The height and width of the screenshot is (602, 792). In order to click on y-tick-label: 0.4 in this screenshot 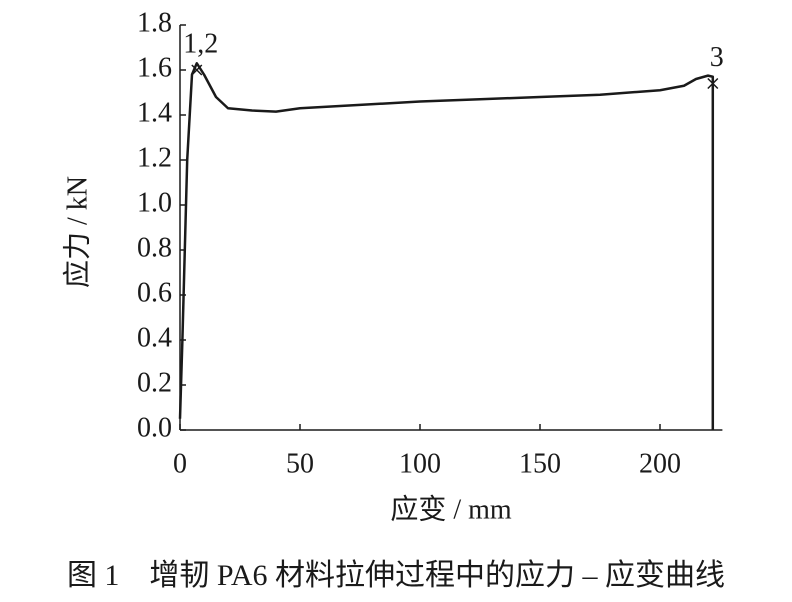, I will do `click(154, 337)`.